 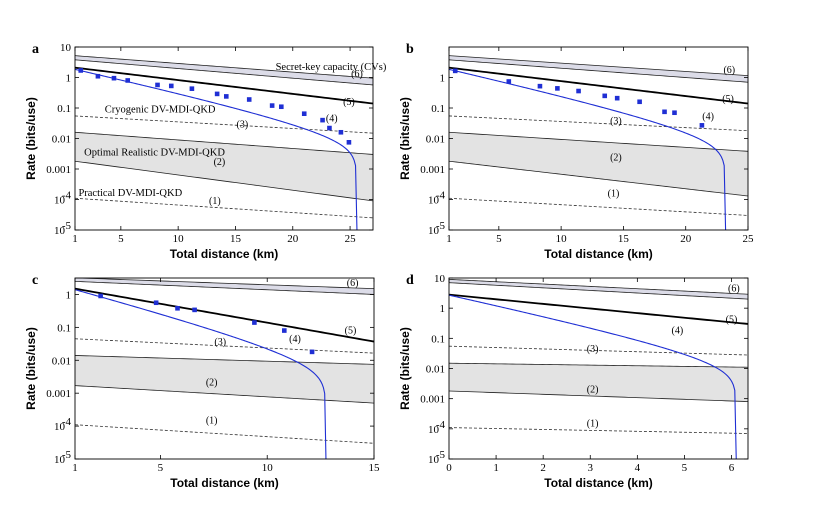 What do you see at coordinates (616, 157) in the screenshot?
I see `curve-label: (2)` at bounding box center [616, 157].